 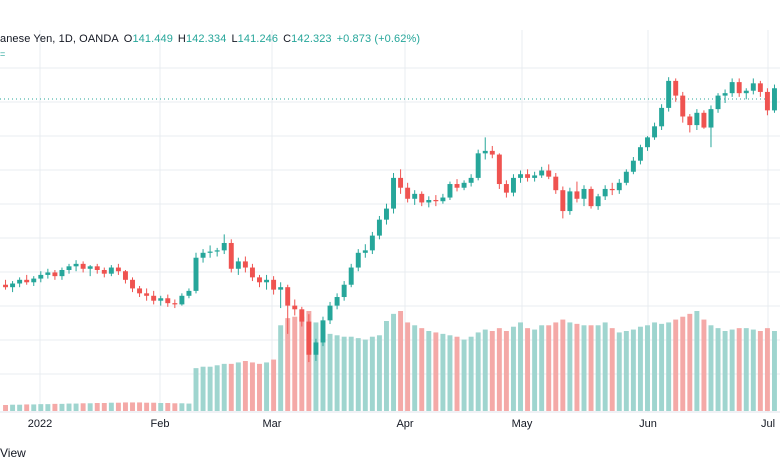 I want to click on x-tick-label: Apr, so click(x=404, y=424).